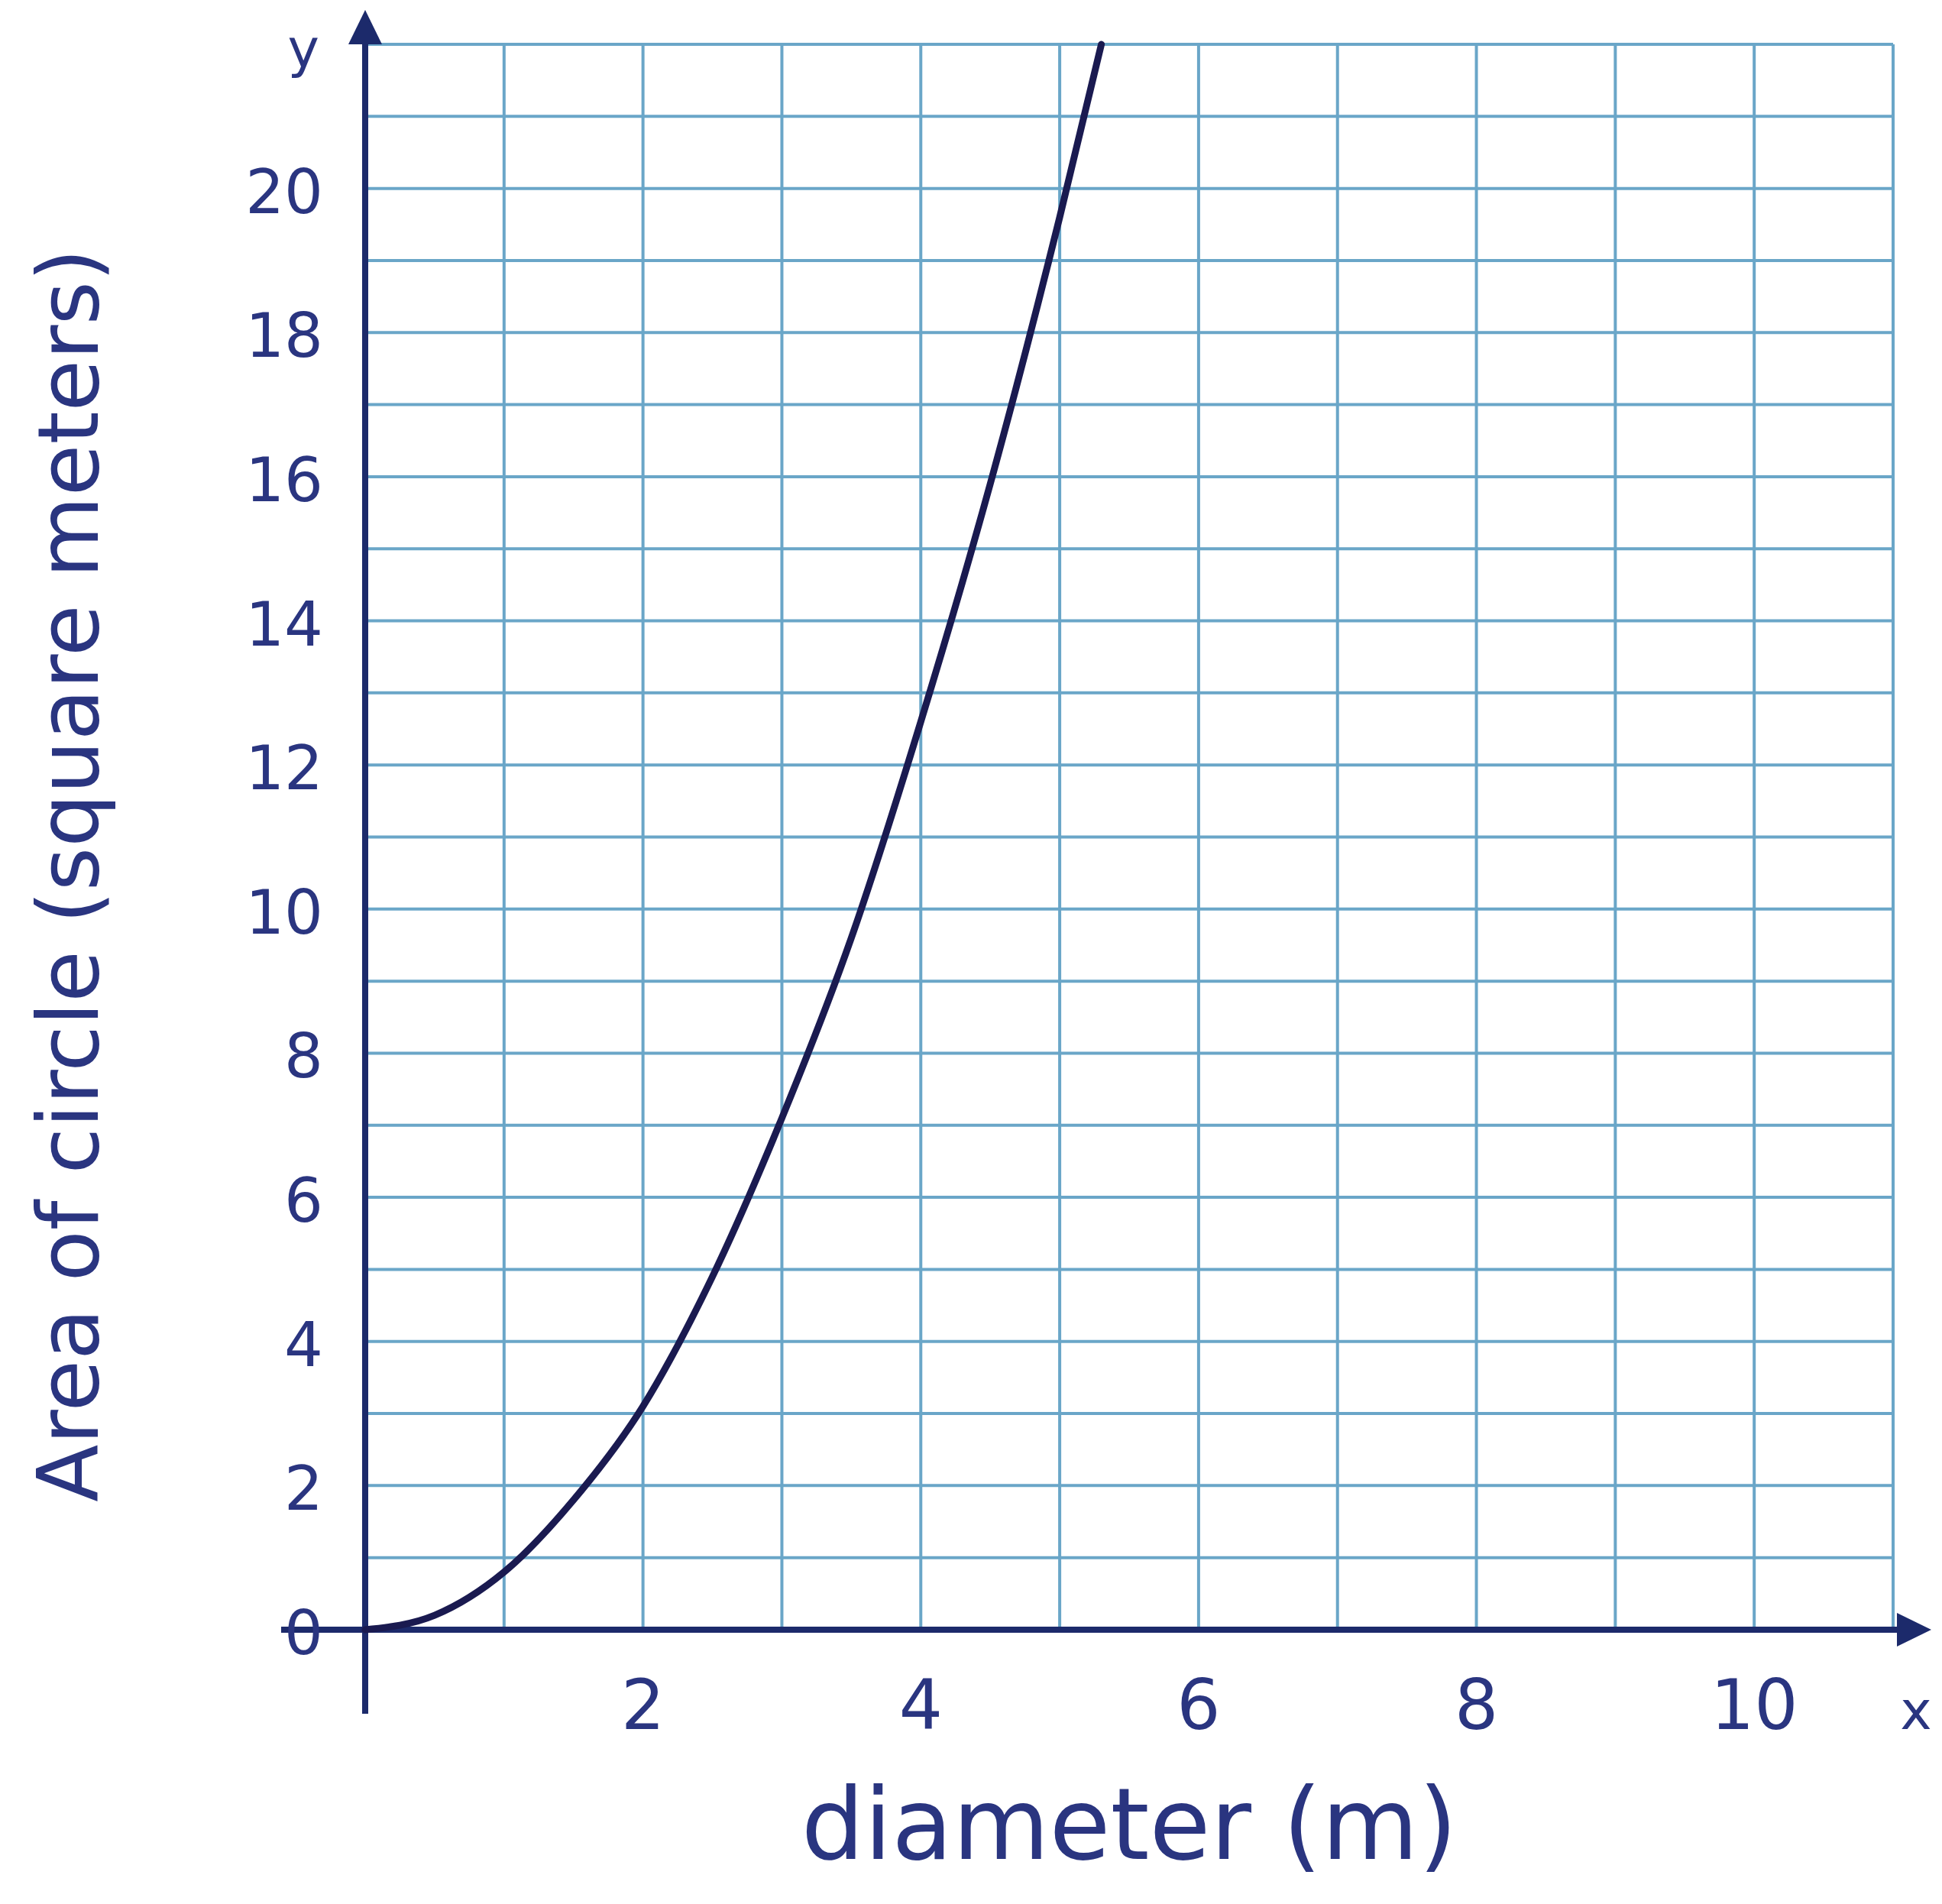 The image size is (1942, 1904). Describe the element at coordinates (284, 192) in the screenshot. I see `y-tick-label: 20` at that location.